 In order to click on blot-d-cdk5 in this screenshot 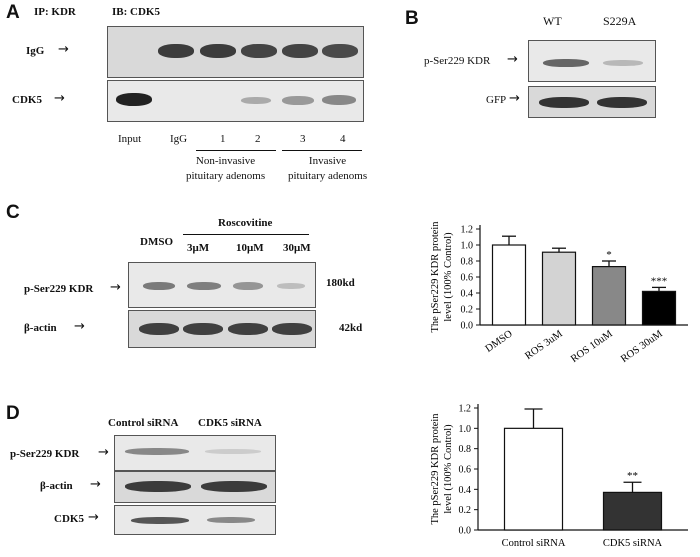, I will do `click(195, 520)`.